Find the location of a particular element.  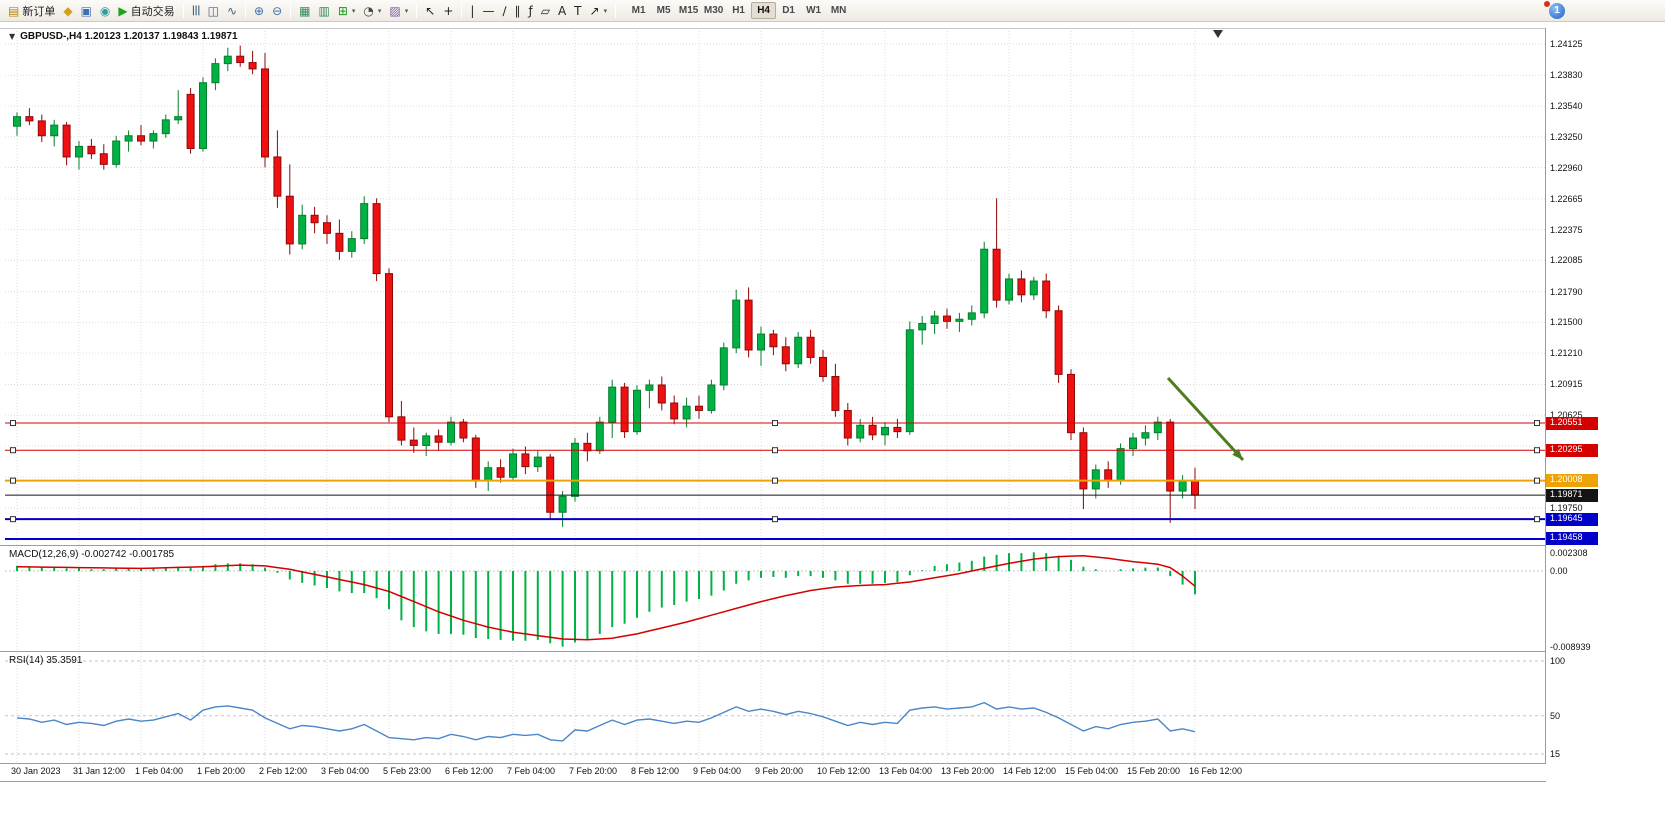

autotrading-button: ▶ 自动交易 is located at coordinates (146, 10).